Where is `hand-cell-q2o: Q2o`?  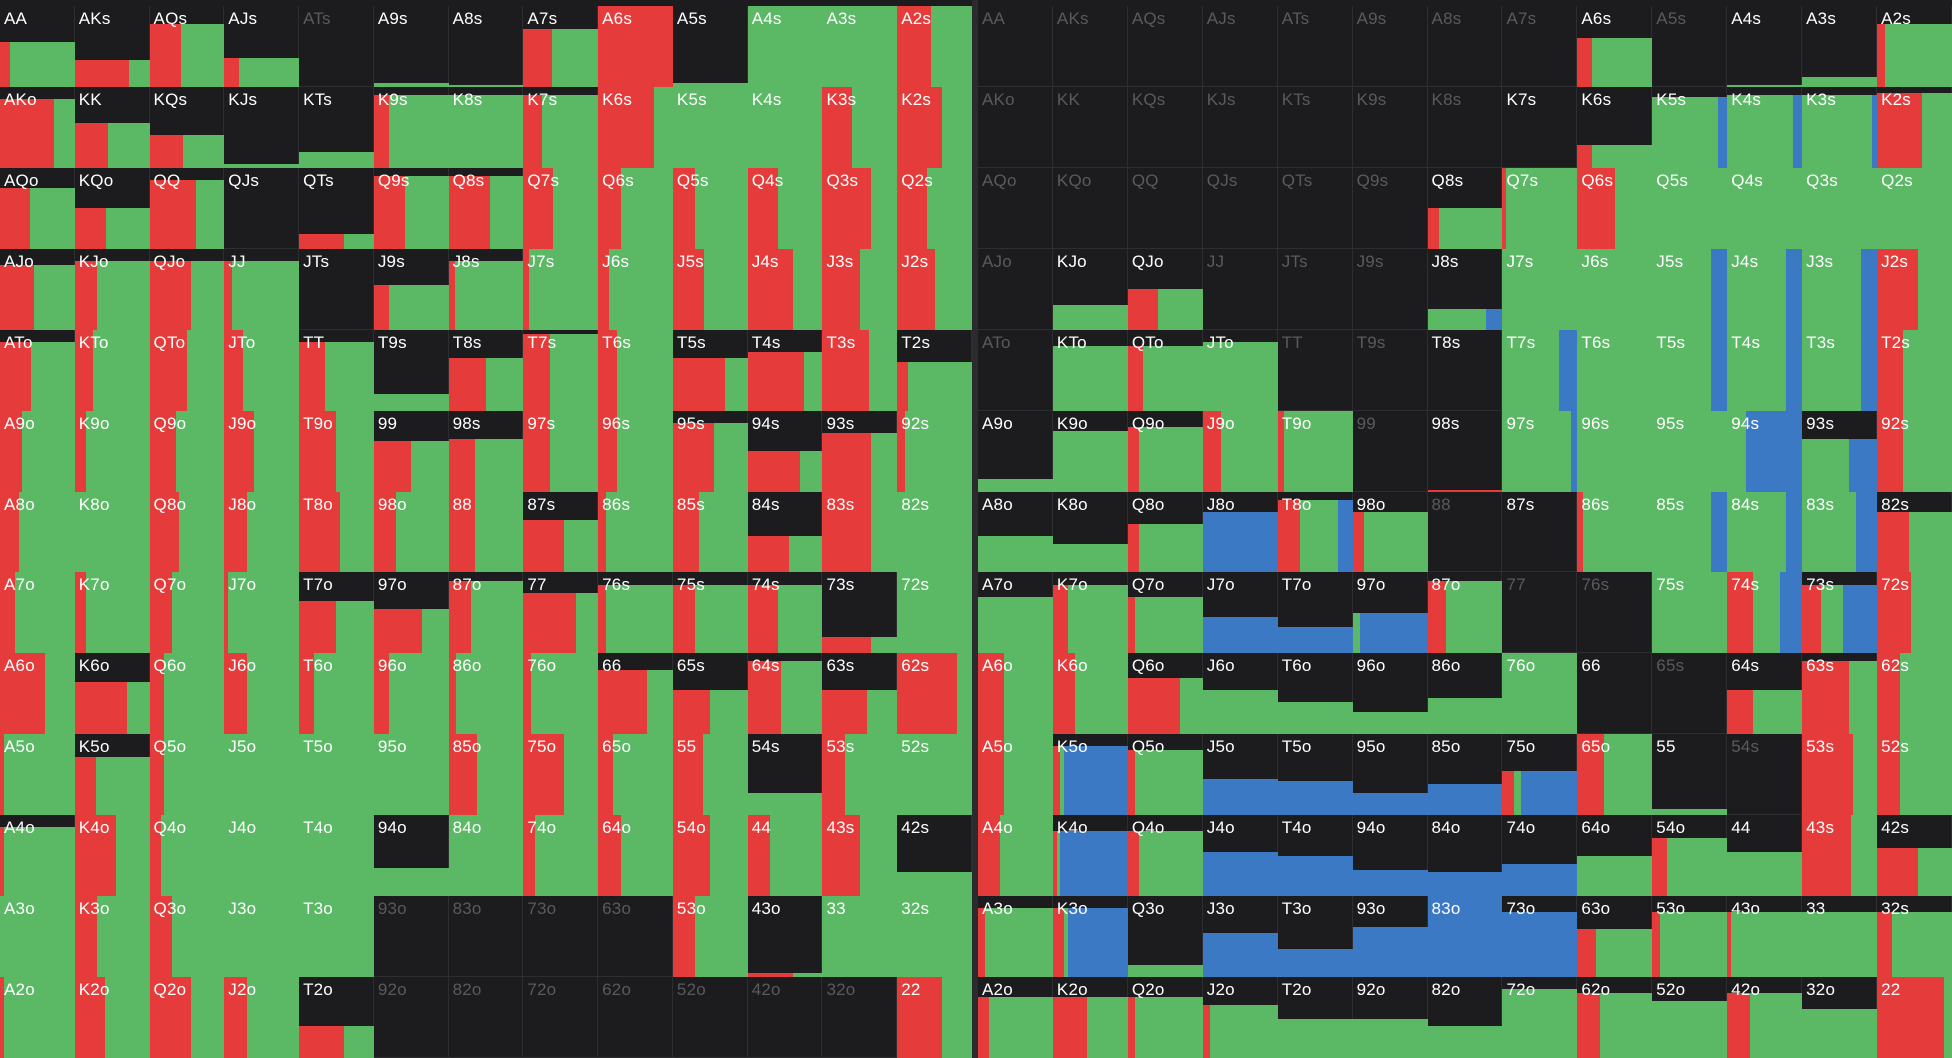 hand-cell-q2o: Q2o is located at coordinates (187, 1017).